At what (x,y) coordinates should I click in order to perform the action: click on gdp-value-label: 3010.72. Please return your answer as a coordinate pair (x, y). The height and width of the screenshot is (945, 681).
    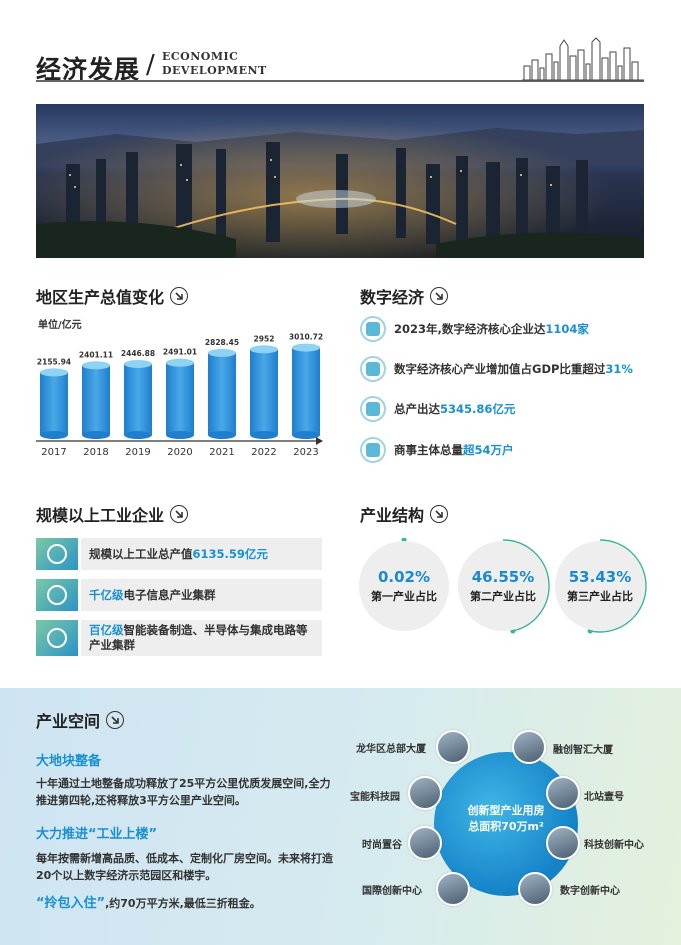
    Looking at the image, I should click on (306, 337).